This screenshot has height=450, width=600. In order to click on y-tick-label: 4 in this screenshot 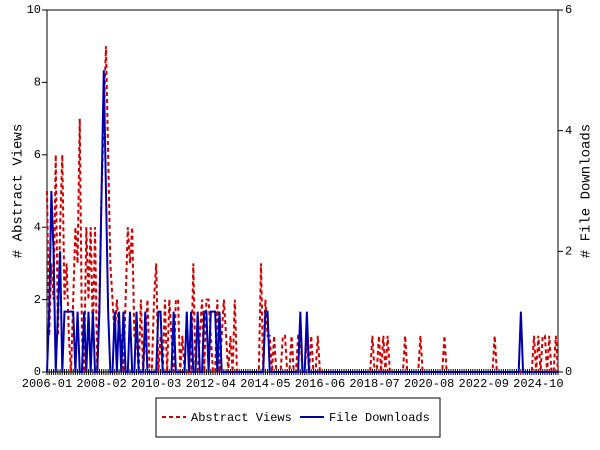, I will do `click(37, 227)`.